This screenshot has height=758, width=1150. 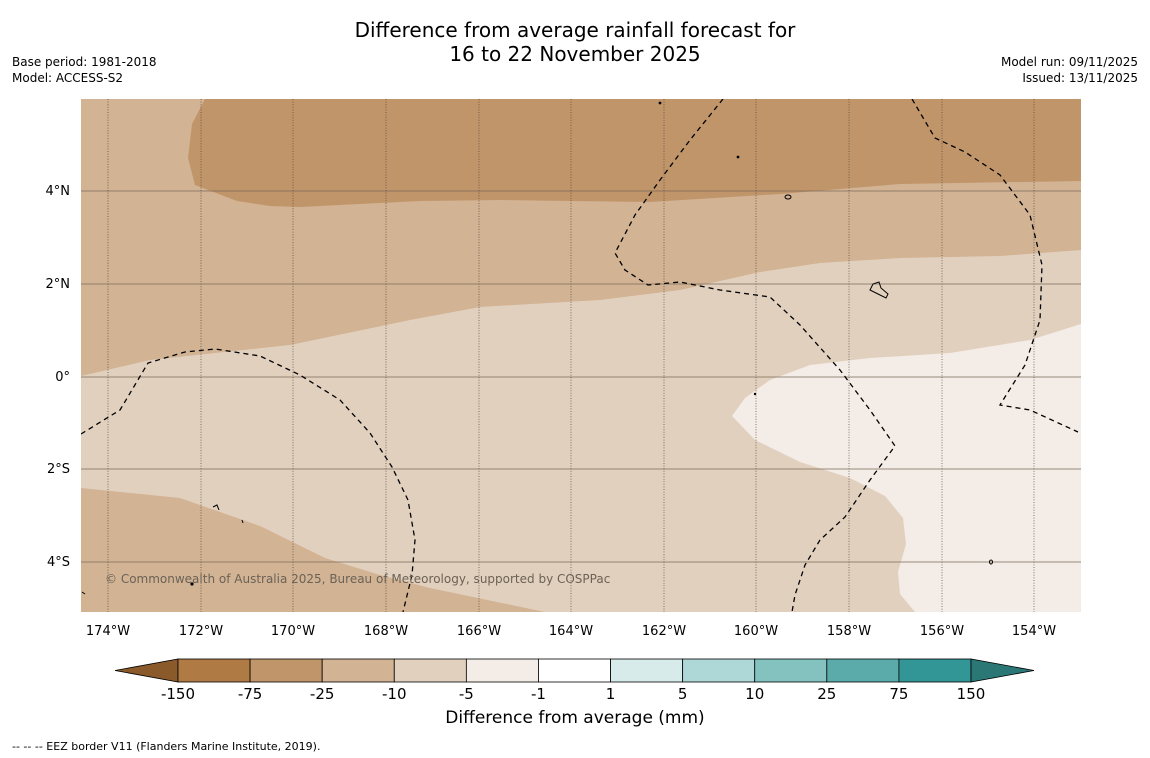 I want to click on lon-label: 170°W, so click(x=293, y=631).